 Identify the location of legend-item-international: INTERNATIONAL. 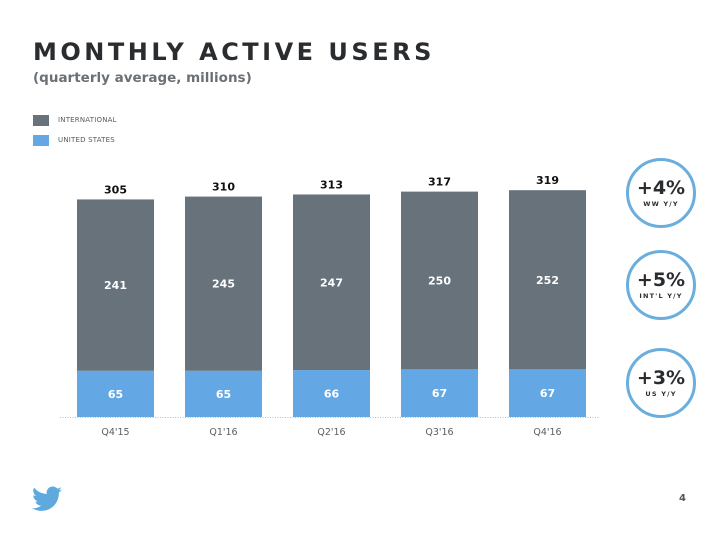
(75, 120).